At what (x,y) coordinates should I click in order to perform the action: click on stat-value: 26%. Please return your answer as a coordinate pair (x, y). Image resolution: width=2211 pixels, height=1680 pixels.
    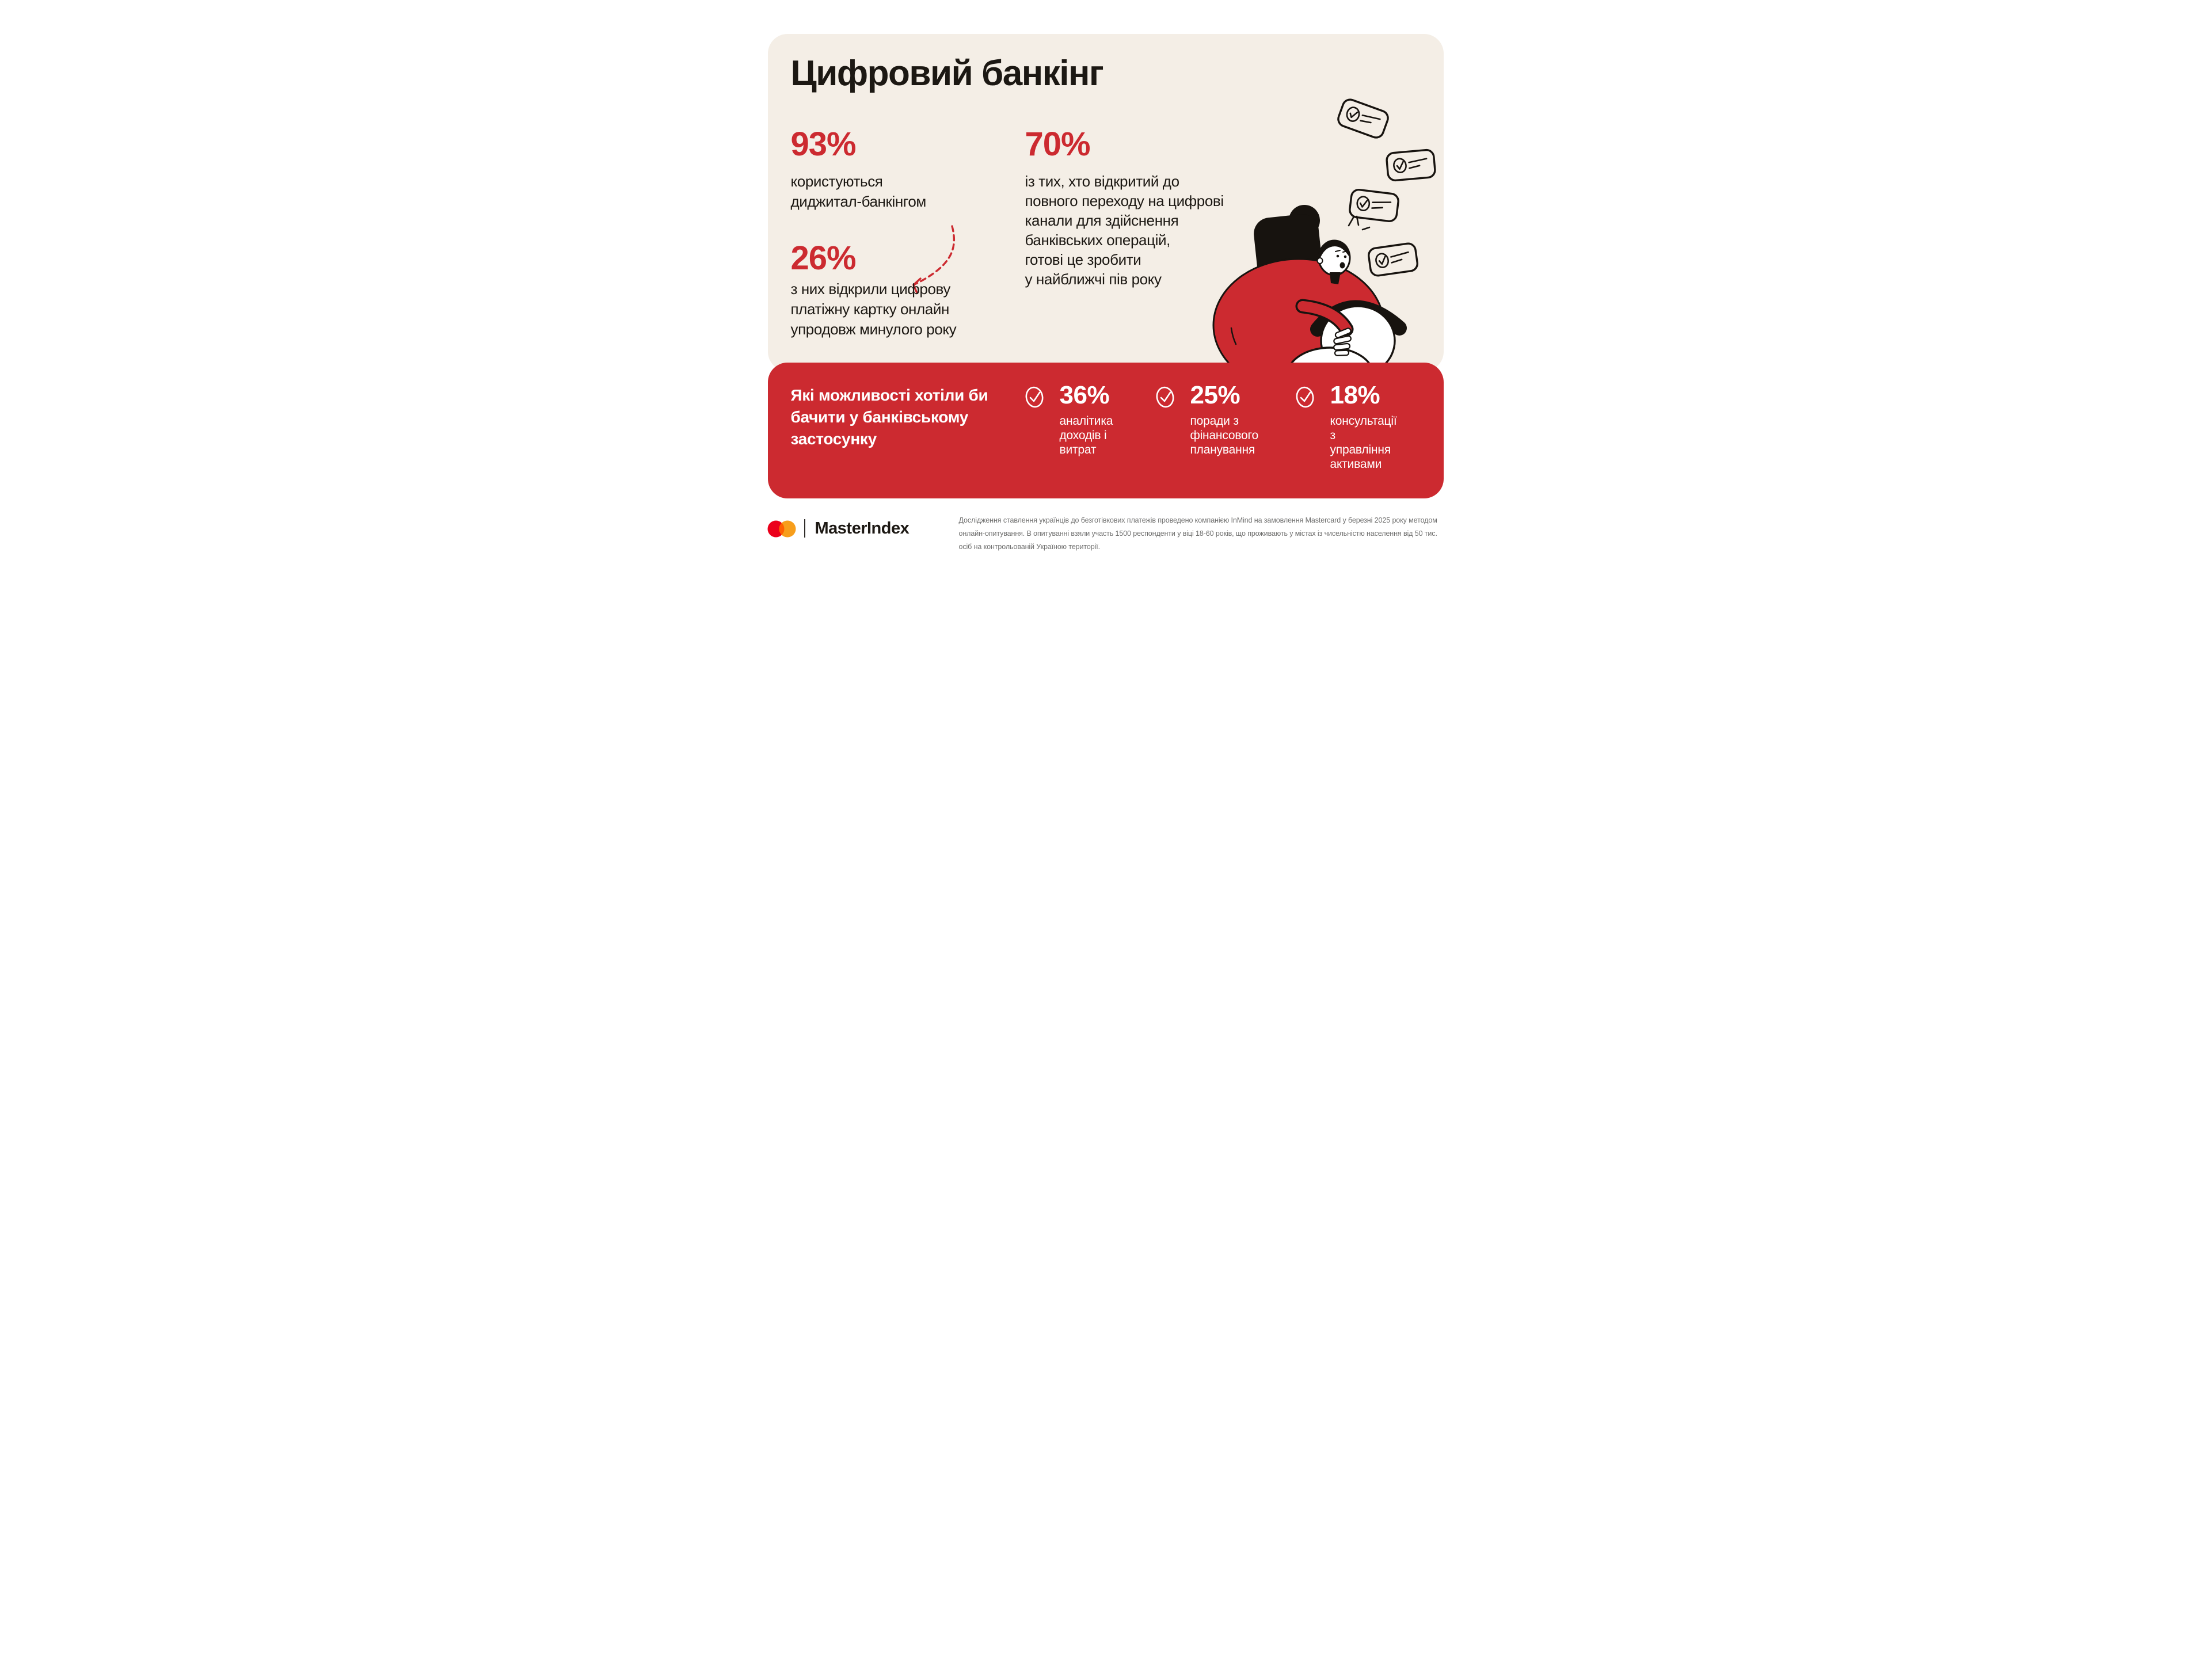
    Looking at the image, I should click on (823, 258).